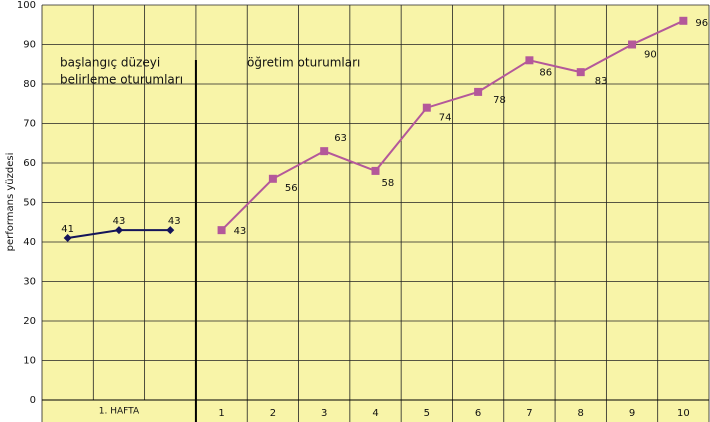 This screenshot has width=710, height=422. What do you see at coordinates (29, 163) in the screenshot?
I see `y-tick-label: 60` at bounding box center [29, 163].